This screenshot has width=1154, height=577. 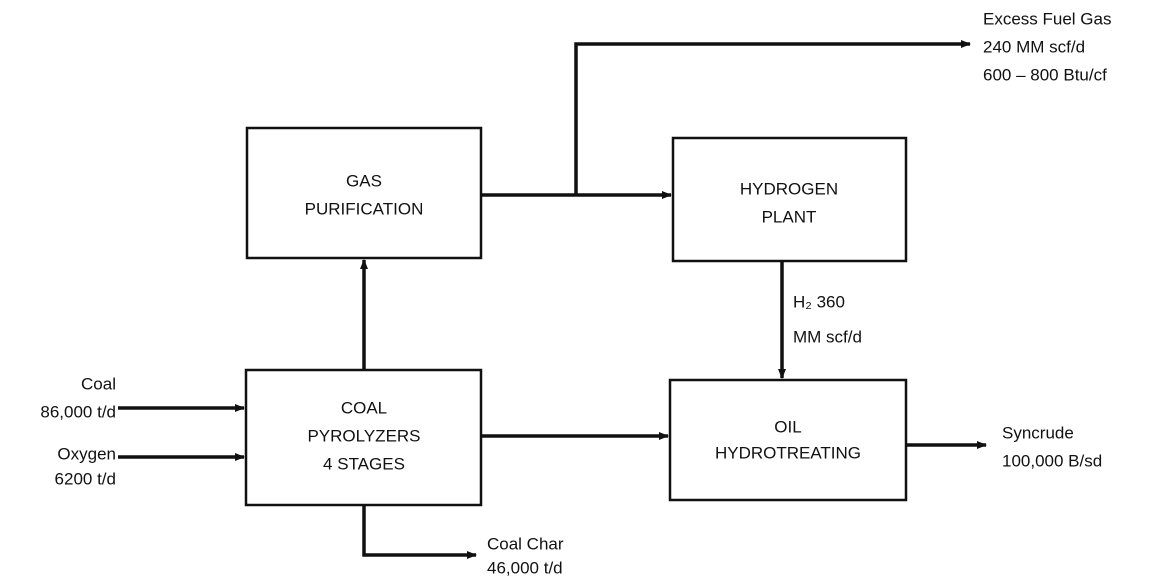 I want to click on stream-label: MM scf/d, so click(x=827, y=336).